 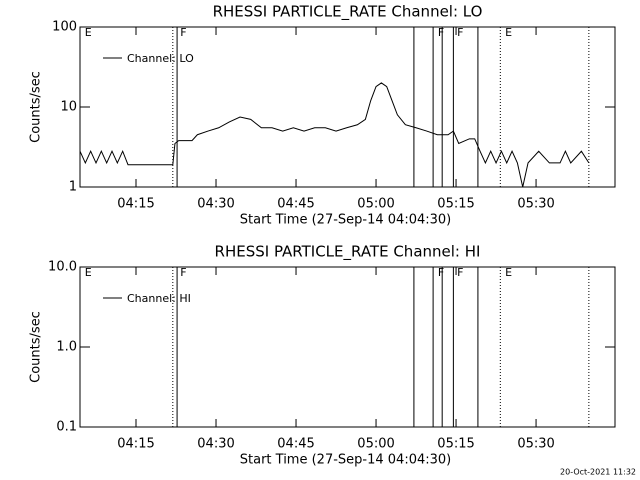 I want to click on y-tick-label: 1, so click(x=73, y=187).